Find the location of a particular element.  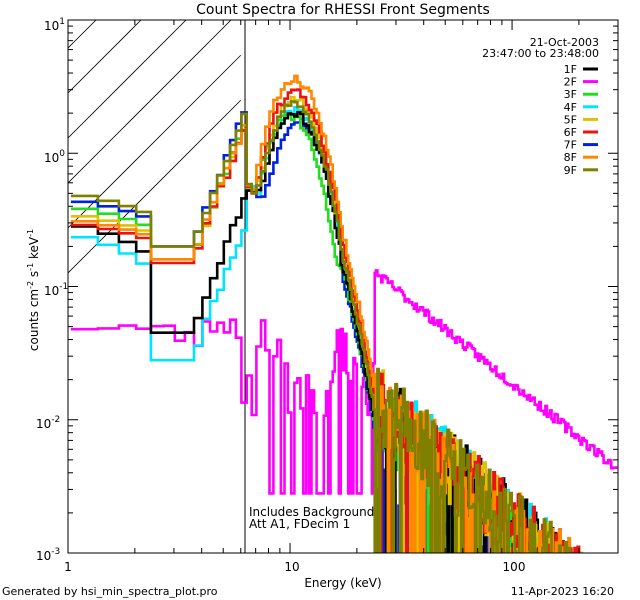

legend-label-6F: 6F is located at coordinates (570, 132).